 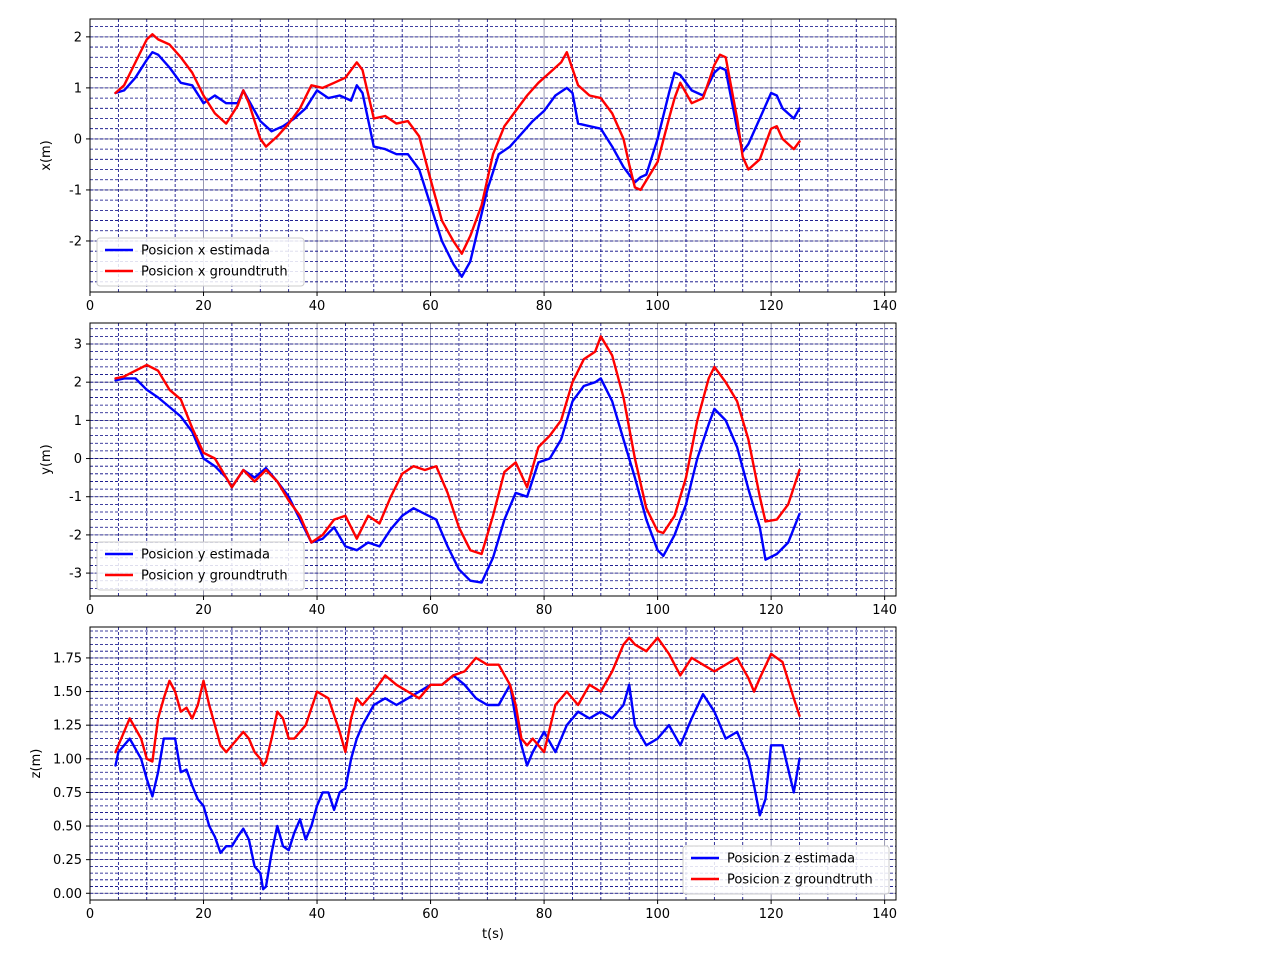 What do you see at coordinates (67, 793) in the screenshot?
I see `y-tick-label: 0.75` at bounding box center [67, 793].